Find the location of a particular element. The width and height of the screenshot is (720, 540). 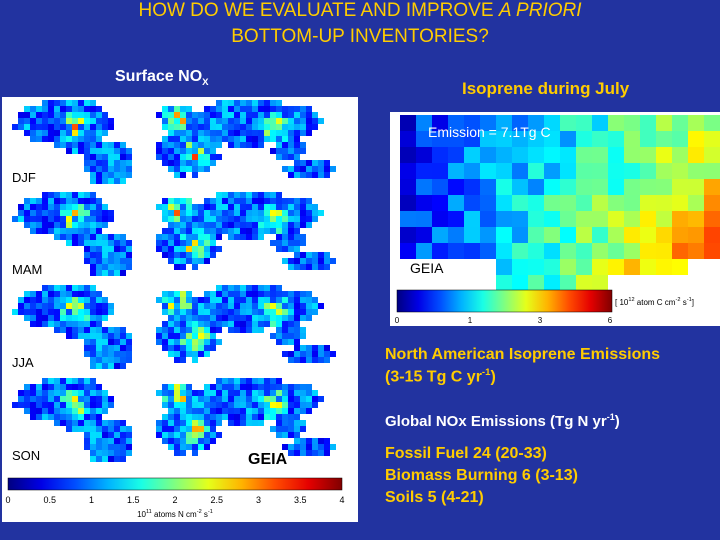

right-heading: Isoprene during July is located at coordinates (546, 88).